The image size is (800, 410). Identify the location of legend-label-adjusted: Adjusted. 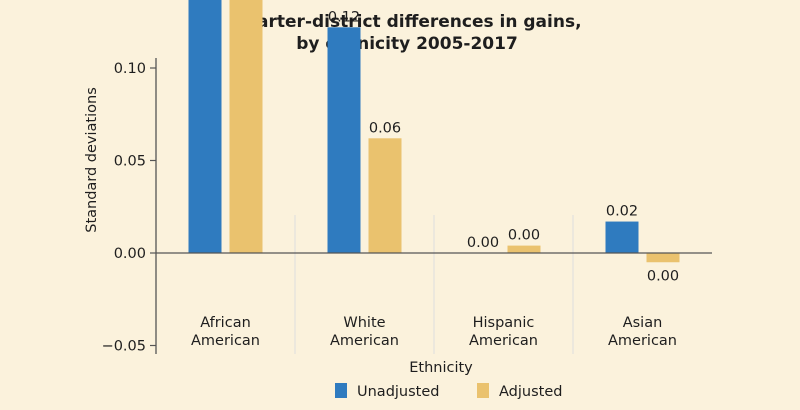
(530, 392).